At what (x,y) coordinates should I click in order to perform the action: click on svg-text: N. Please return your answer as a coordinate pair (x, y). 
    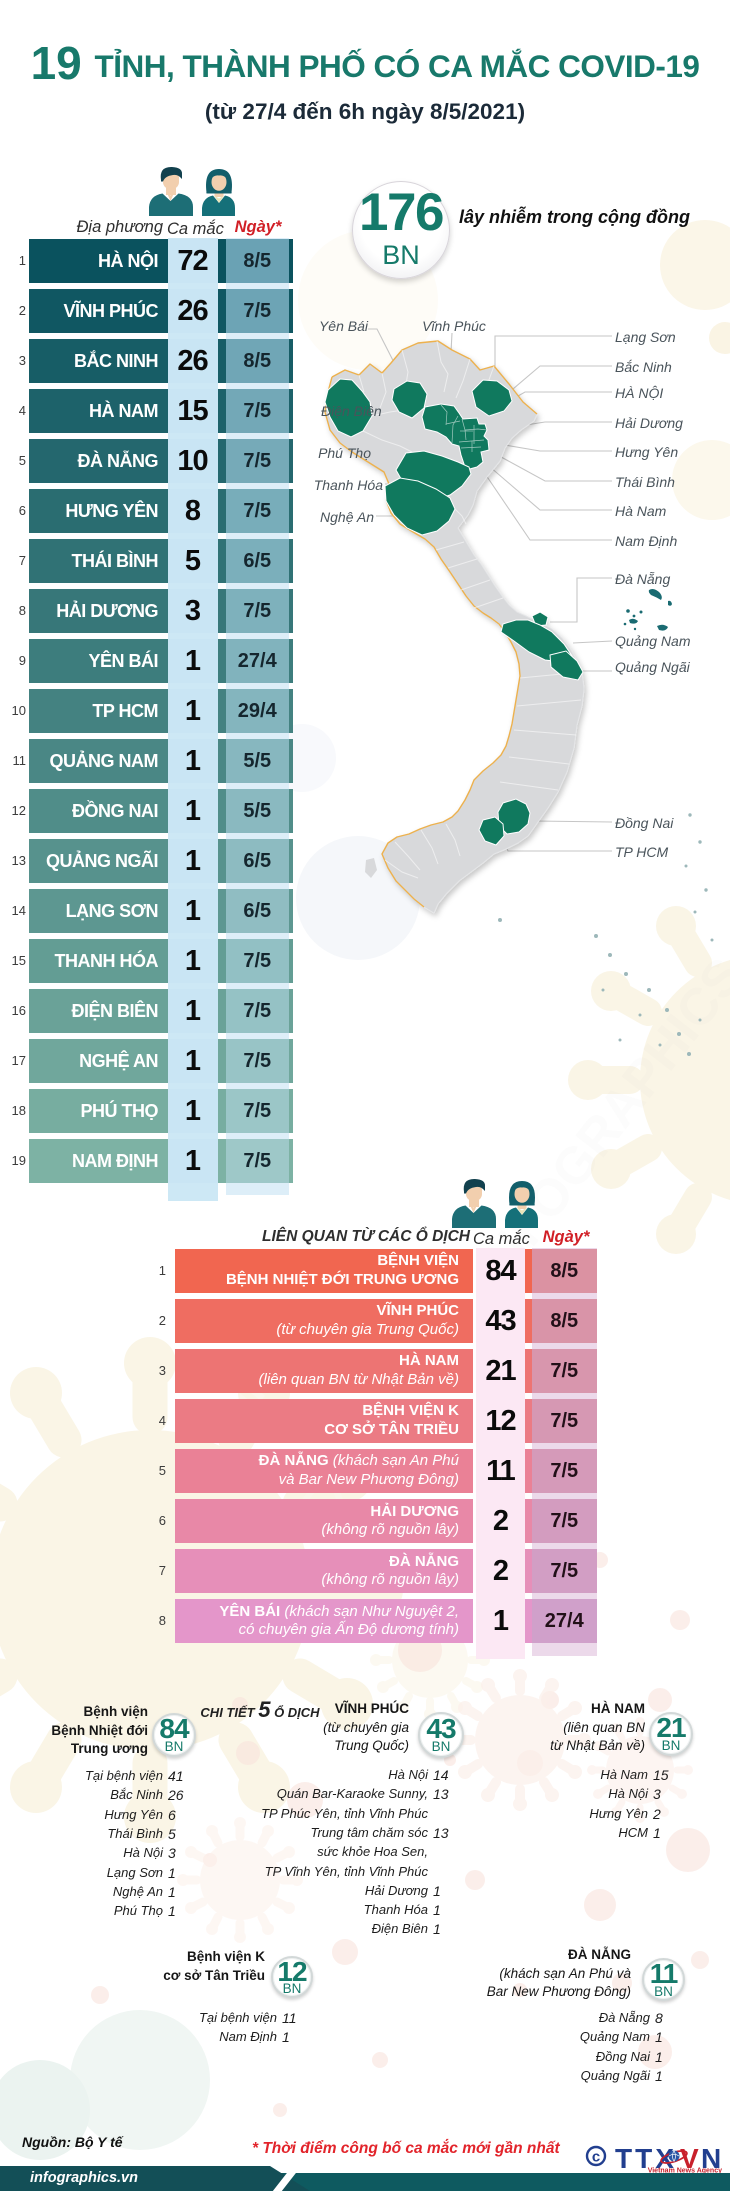
    Looking at the image, I should click on (712, 2158).